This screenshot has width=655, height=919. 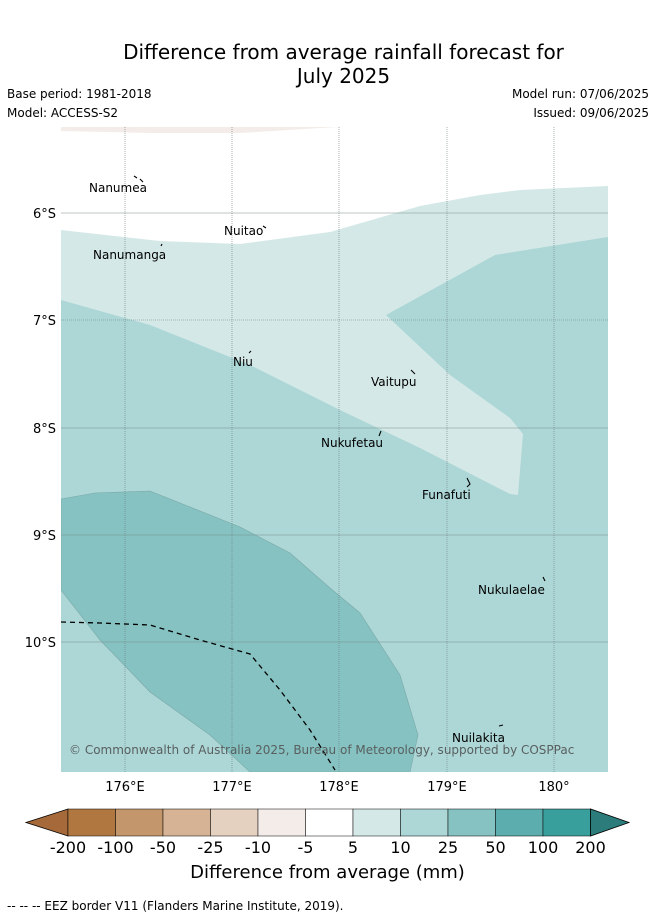 I want to click on colorbar-title: Difference from average (mm), so click(x=327, y=872).